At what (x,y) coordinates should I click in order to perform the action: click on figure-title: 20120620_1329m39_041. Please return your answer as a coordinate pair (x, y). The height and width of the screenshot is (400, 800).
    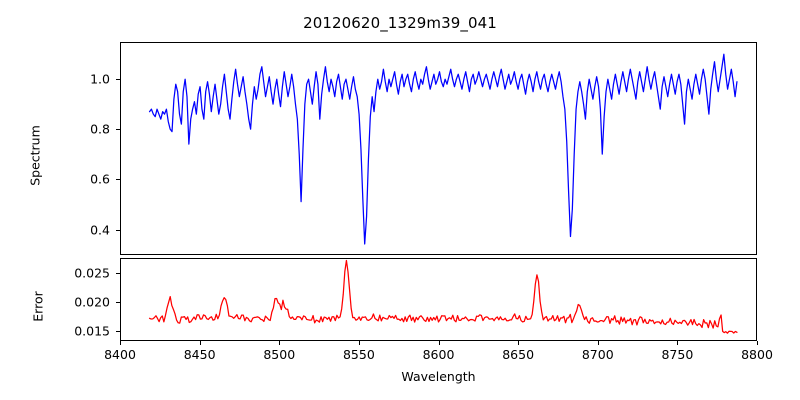
    Looking at the image, I should click on (400, 23).